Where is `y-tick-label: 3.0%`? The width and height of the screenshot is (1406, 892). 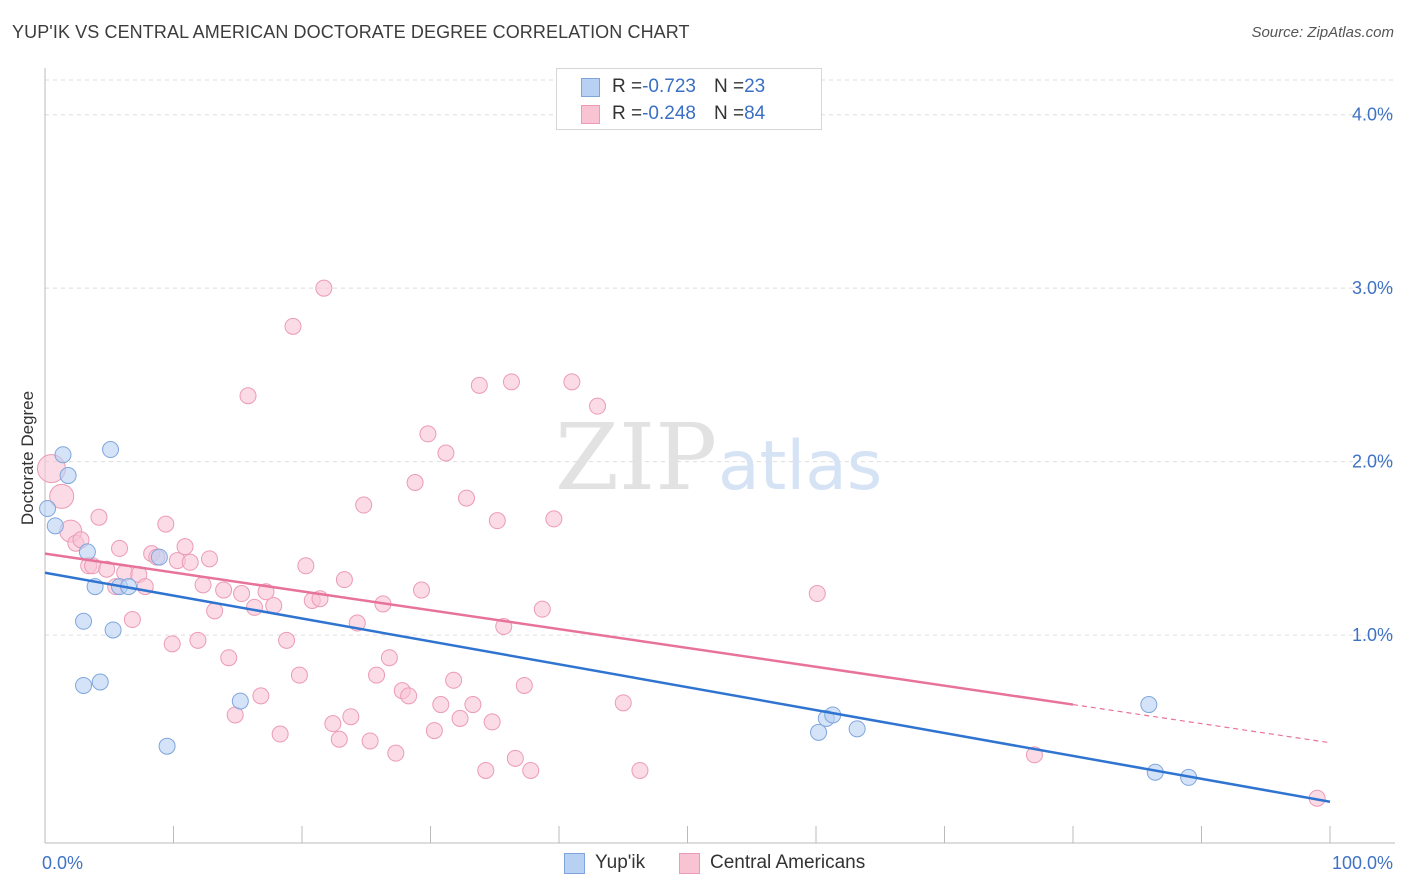
y-tick-label: 3.0% is located at coordinates (1372, 288).